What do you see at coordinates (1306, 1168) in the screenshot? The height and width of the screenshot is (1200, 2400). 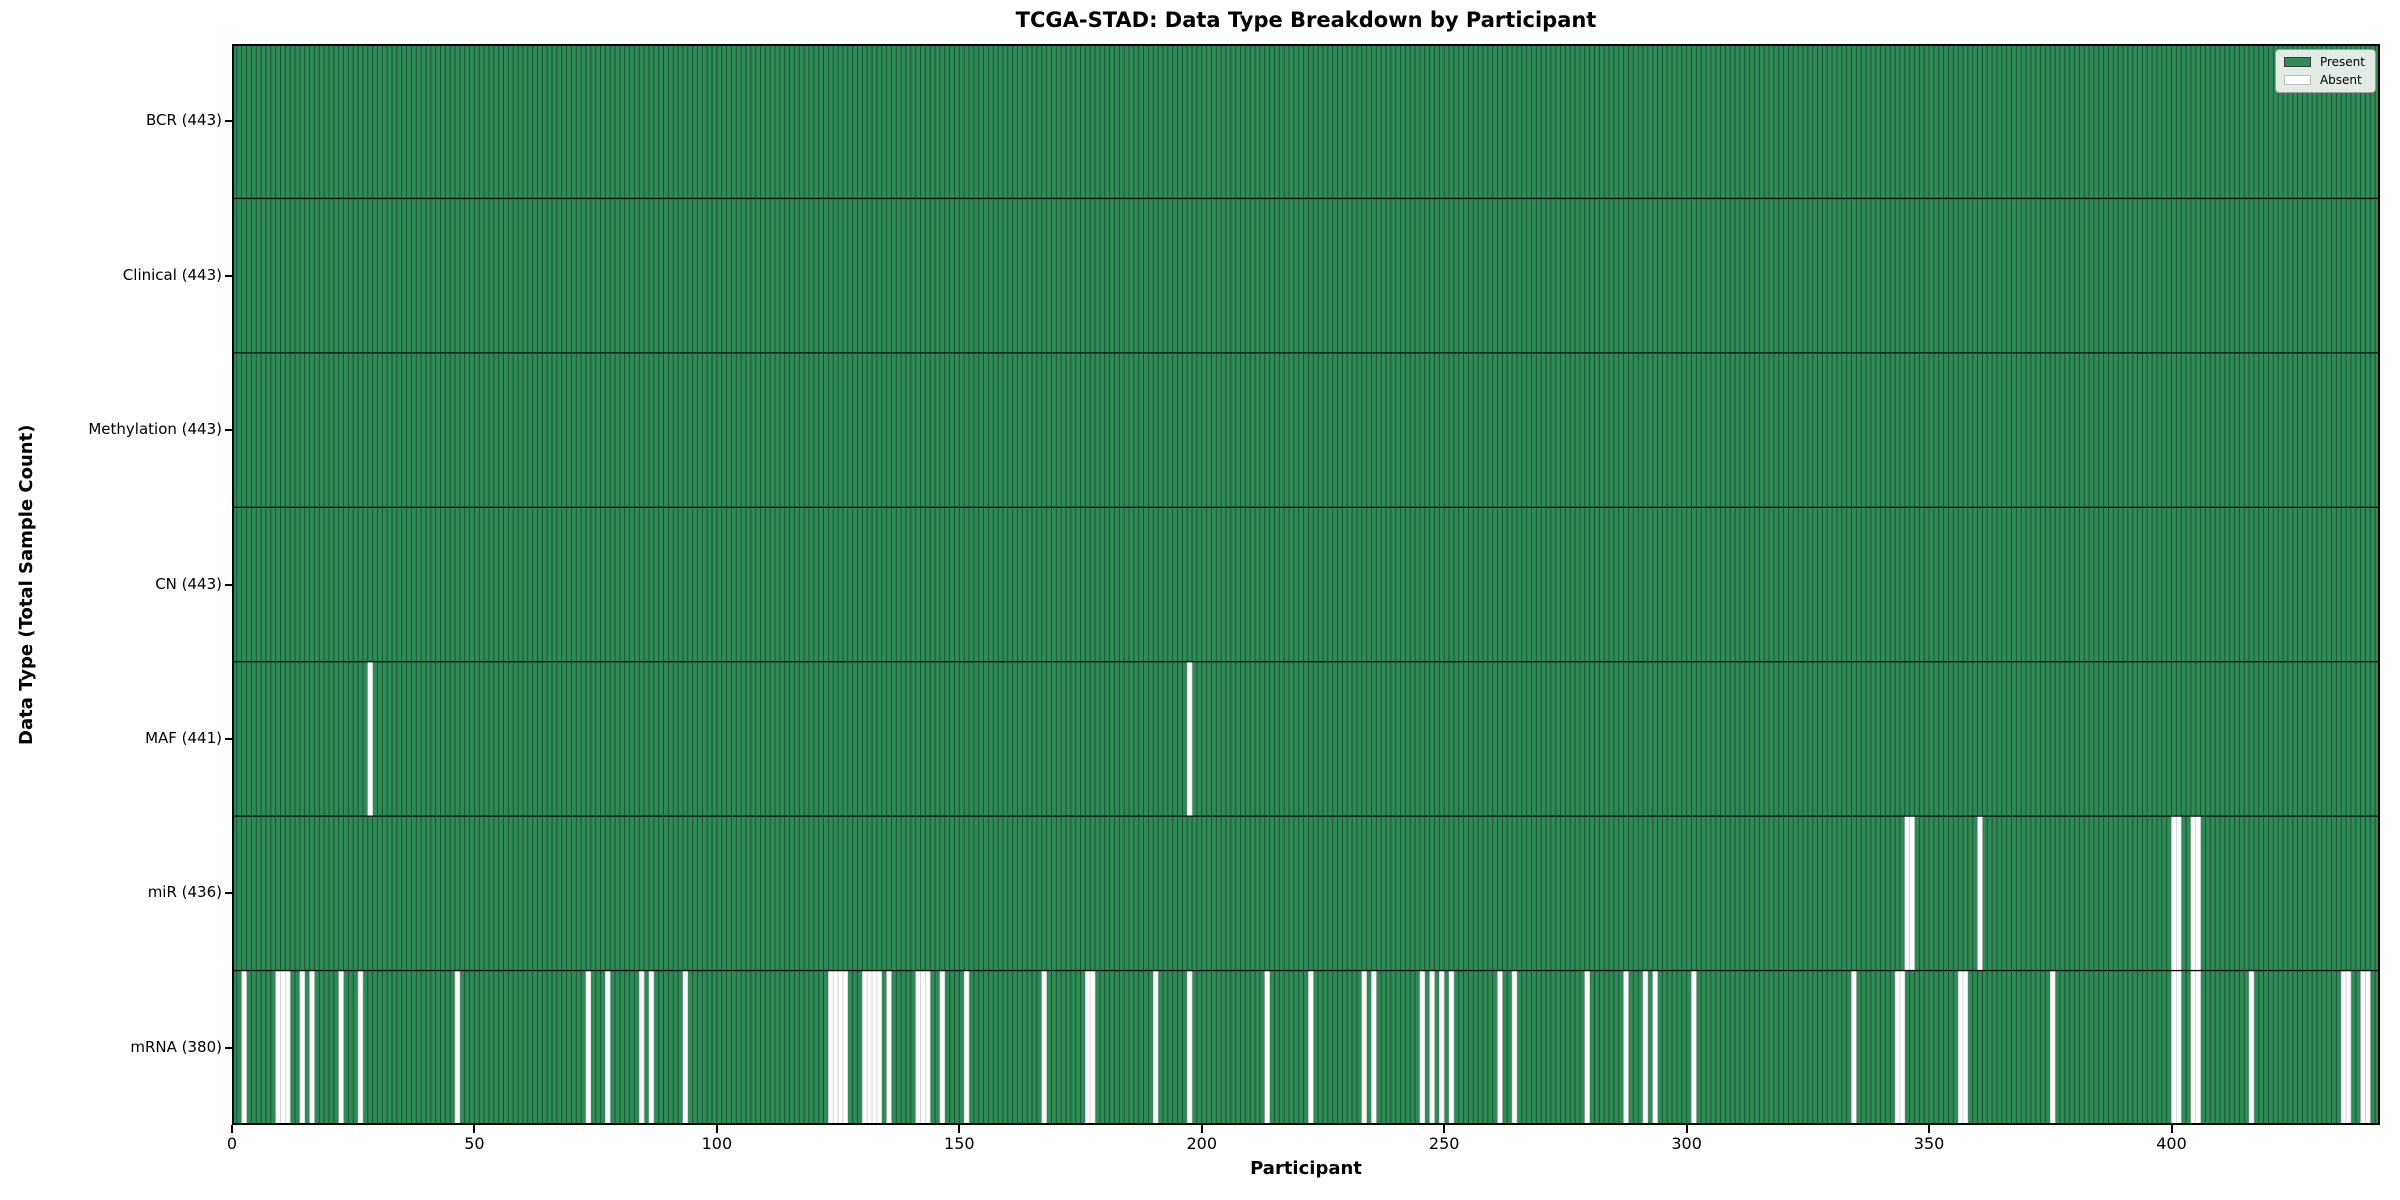 I see `x-axis-title: Participant` at bounding box center [1306, 1168].